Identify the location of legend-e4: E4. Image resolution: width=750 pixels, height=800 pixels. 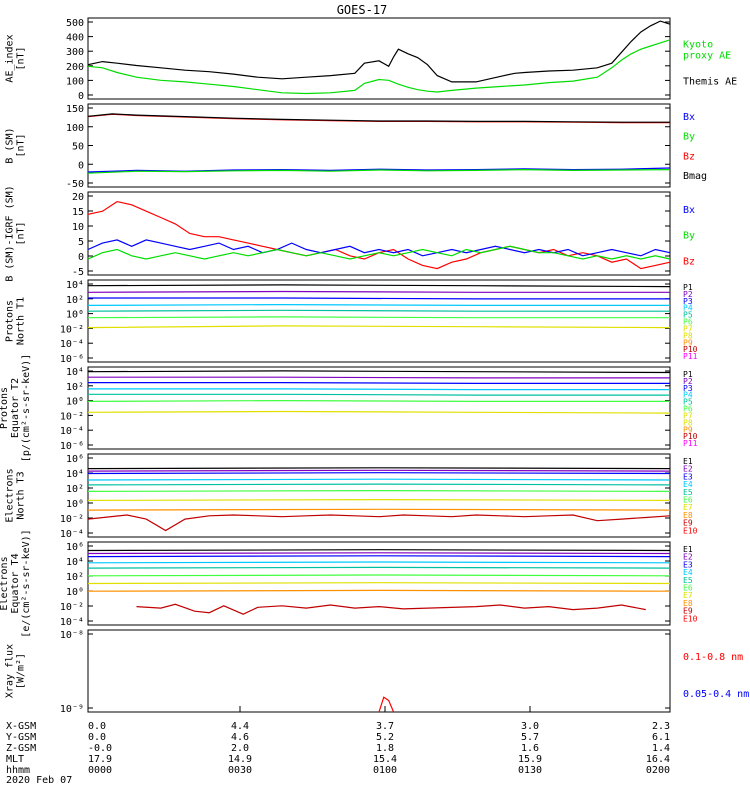
(688, 484).